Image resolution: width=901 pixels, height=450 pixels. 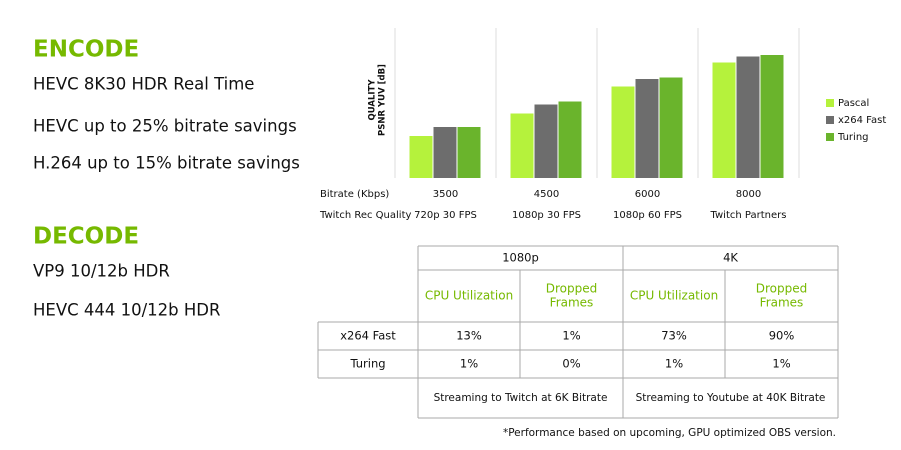 I want to click on secondary-tick-label: Twitch Partners, so click(x=748, y=215).